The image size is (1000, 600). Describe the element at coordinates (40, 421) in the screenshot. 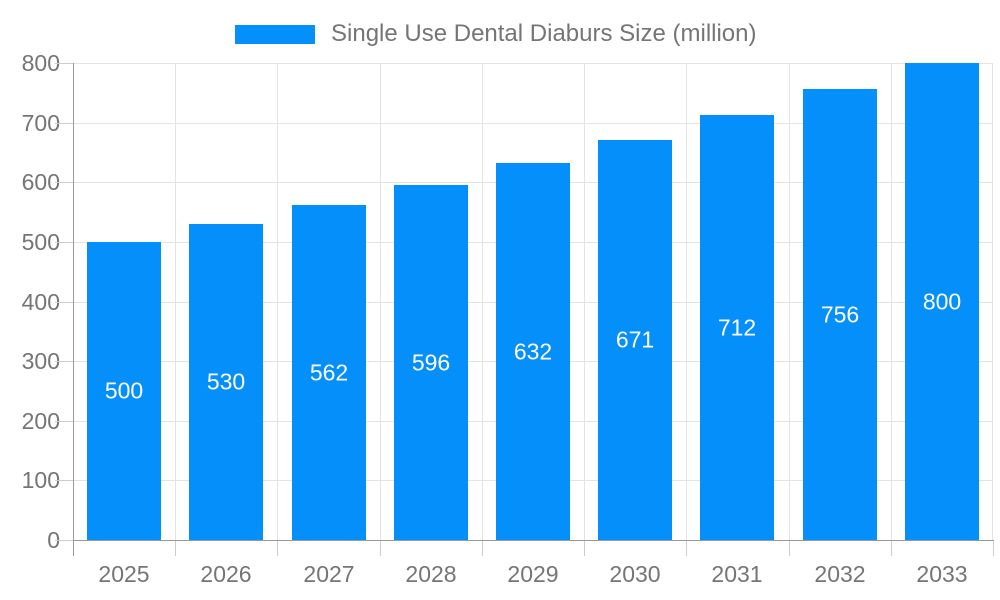

I see `y-axis-tick-label: 200` at that location.